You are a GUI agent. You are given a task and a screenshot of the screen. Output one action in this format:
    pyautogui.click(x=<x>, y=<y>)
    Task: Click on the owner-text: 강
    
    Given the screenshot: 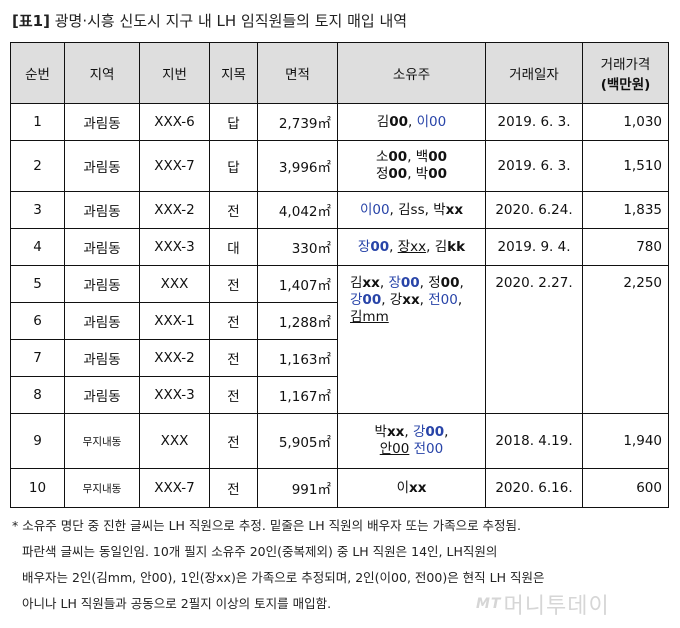 What is the action you would take?
    pyautogui.click(x=356, y=300)
    